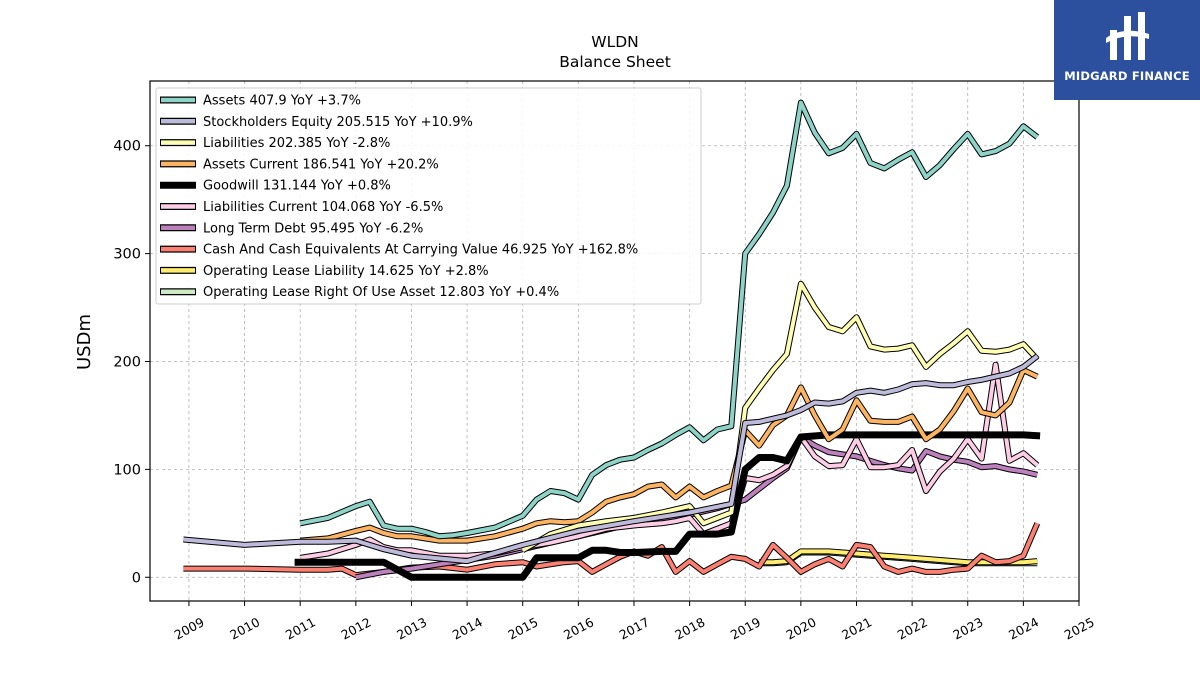 Image resolution: width=1200 pixels, height=675 pixels. I want to click on legend-label: Liabilities Current 104.068 YoY -6.5%, so click(323, 207).